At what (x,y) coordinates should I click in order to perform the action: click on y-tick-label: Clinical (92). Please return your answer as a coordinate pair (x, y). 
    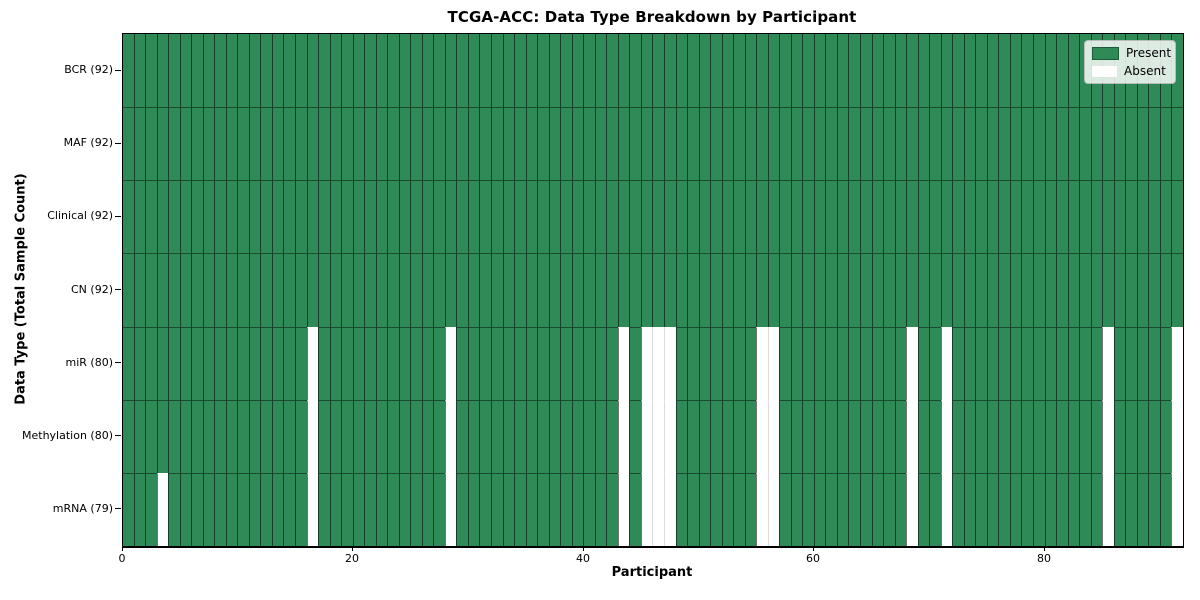
    Looking at the image, I should click on (80, 215).